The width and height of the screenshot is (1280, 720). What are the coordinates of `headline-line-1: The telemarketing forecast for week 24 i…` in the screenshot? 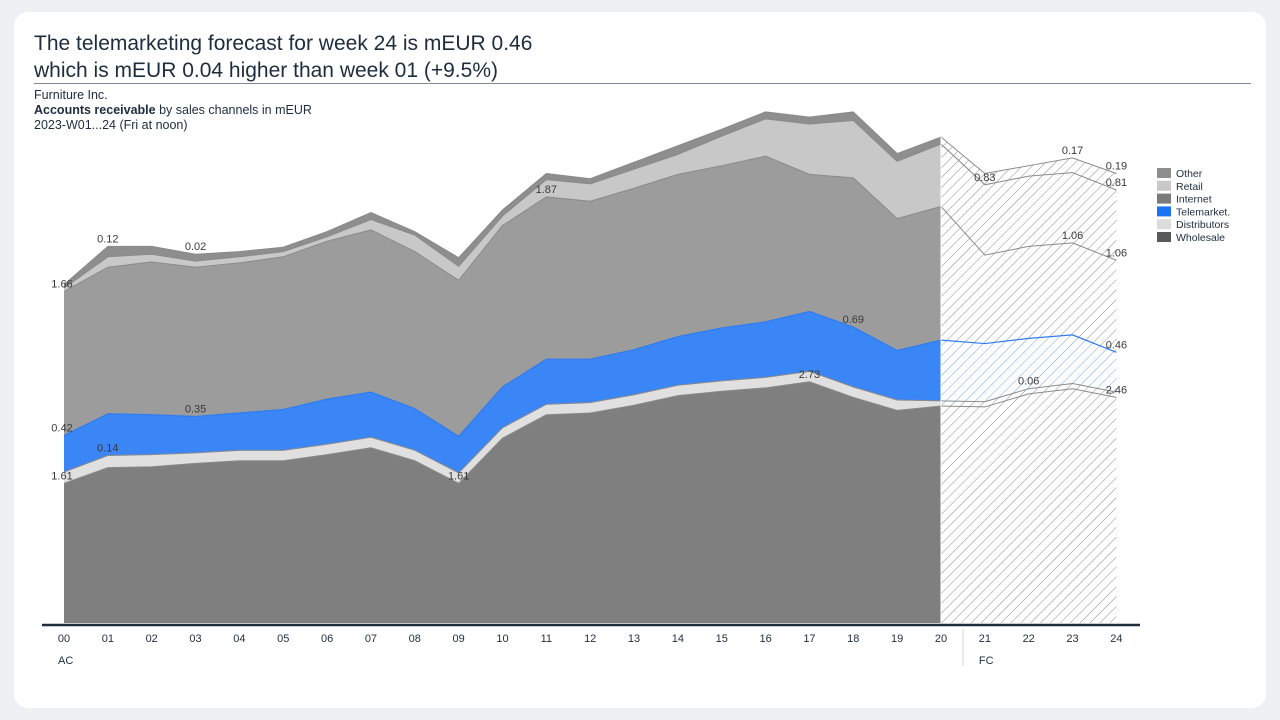 It's located at (283, 43).